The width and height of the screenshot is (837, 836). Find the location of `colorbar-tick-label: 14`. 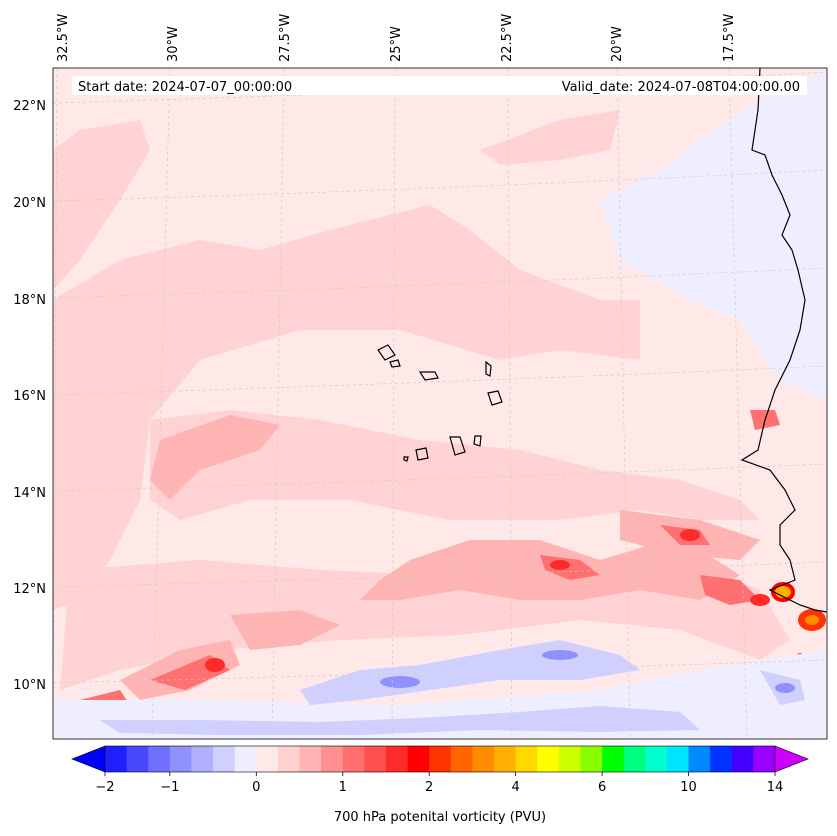

colorbar-tick-label: 14 is located at coordinates (775, 787).